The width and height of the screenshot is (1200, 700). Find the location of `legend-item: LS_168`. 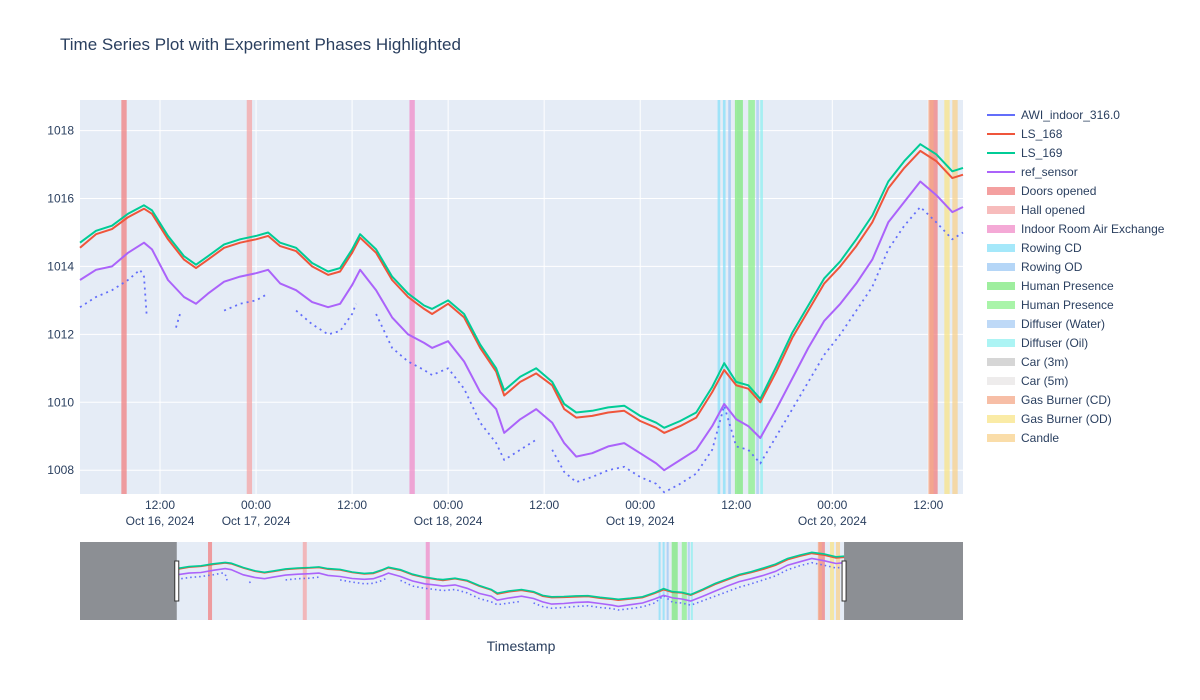

legend-item: LS_168 is located at coordinates (1025, 134).